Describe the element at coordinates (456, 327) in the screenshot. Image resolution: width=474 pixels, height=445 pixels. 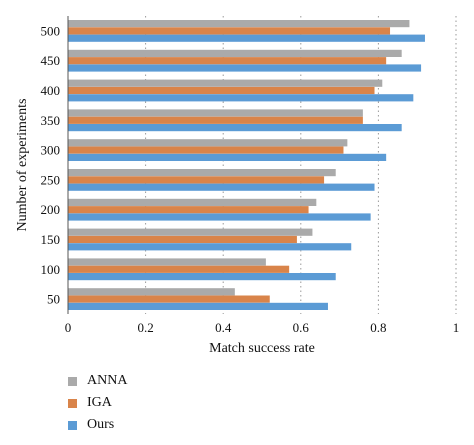
I see `x-tick-1: 1` at that location.